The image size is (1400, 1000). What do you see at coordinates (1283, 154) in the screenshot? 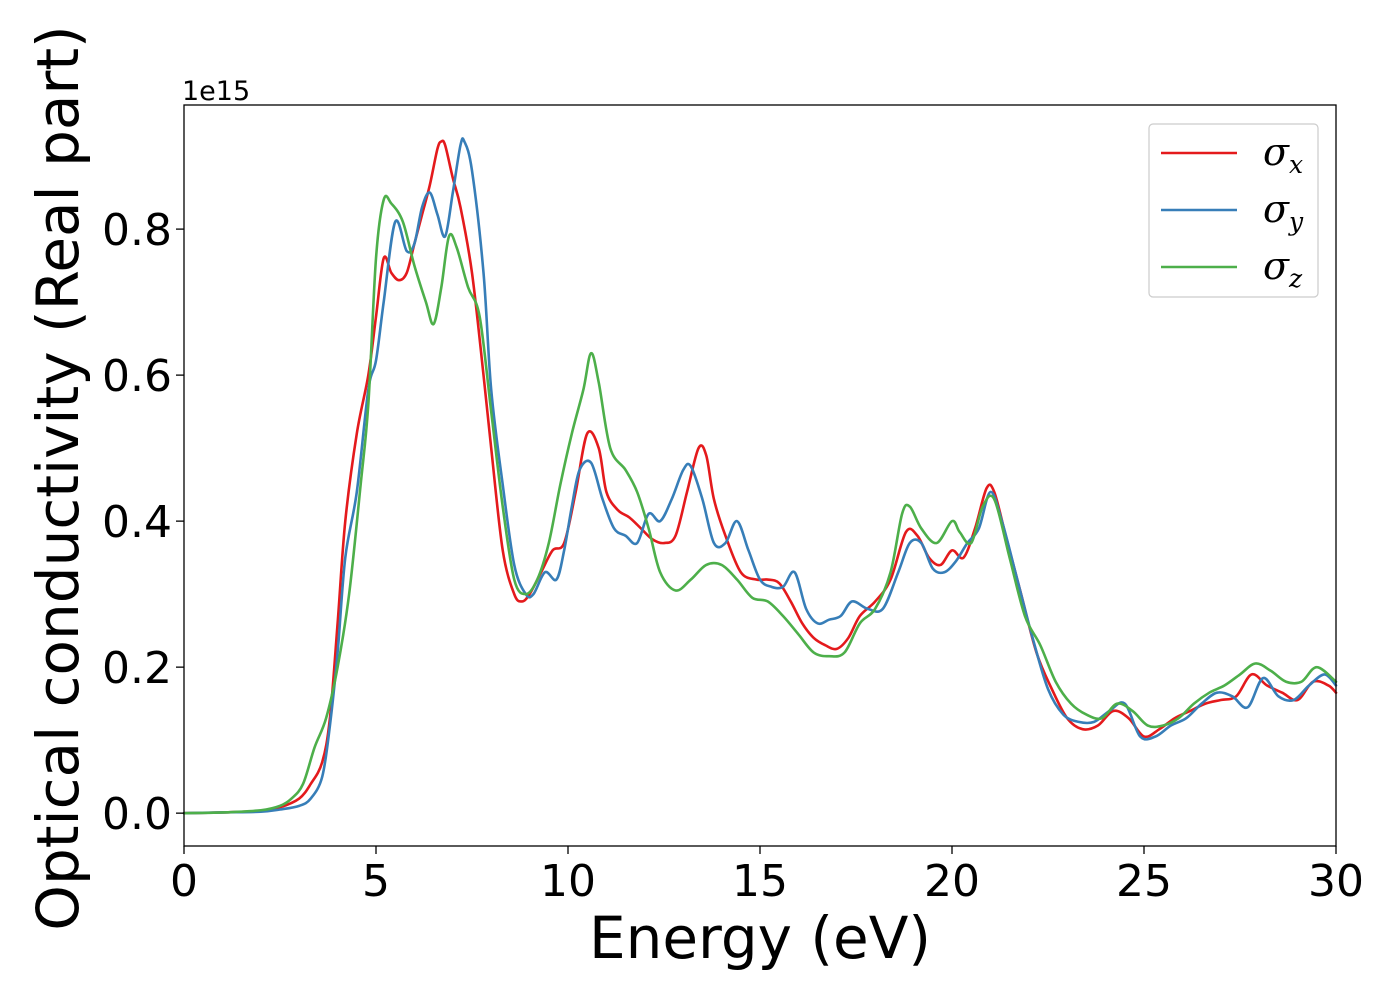
I see `legend-entry-x: σx` at bounding box center [1283, 154].